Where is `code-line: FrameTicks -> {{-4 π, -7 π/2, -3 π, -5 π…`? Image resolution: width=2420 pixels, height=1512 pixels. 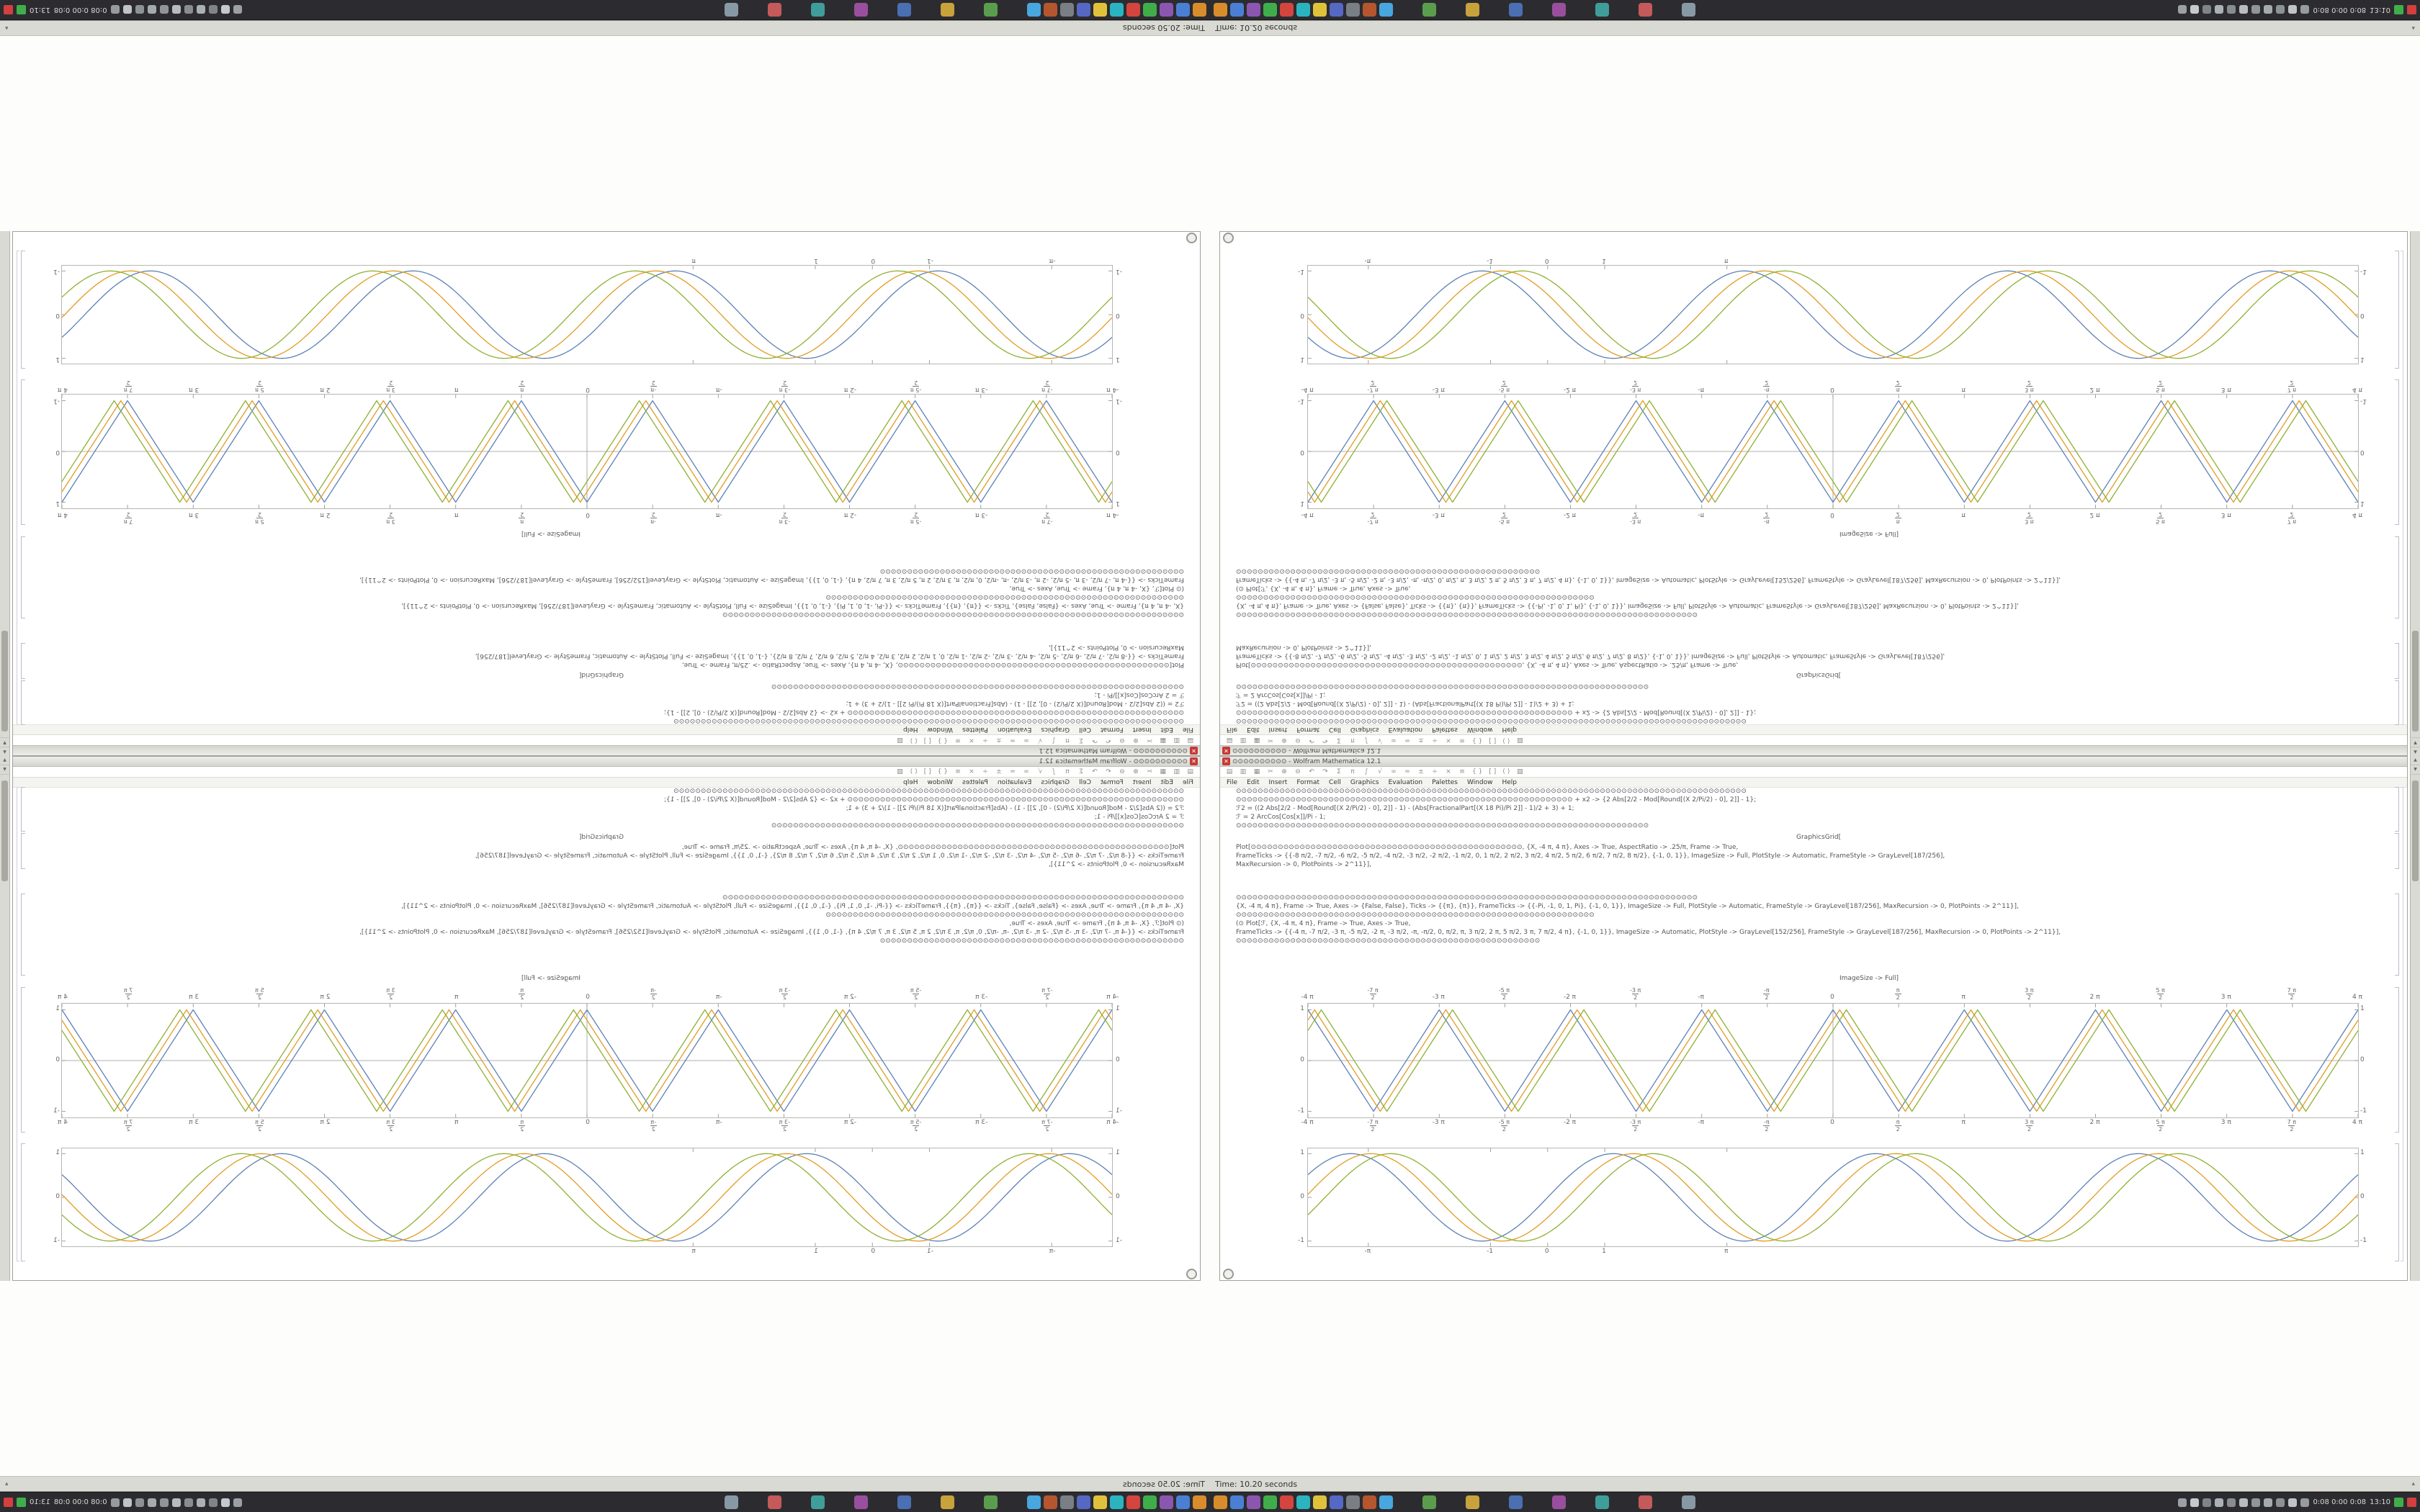 code-line: FrameTicks -> {{-4 π, -7 π/2, -3 π, -5 π… is located at coordinates (772, 932).